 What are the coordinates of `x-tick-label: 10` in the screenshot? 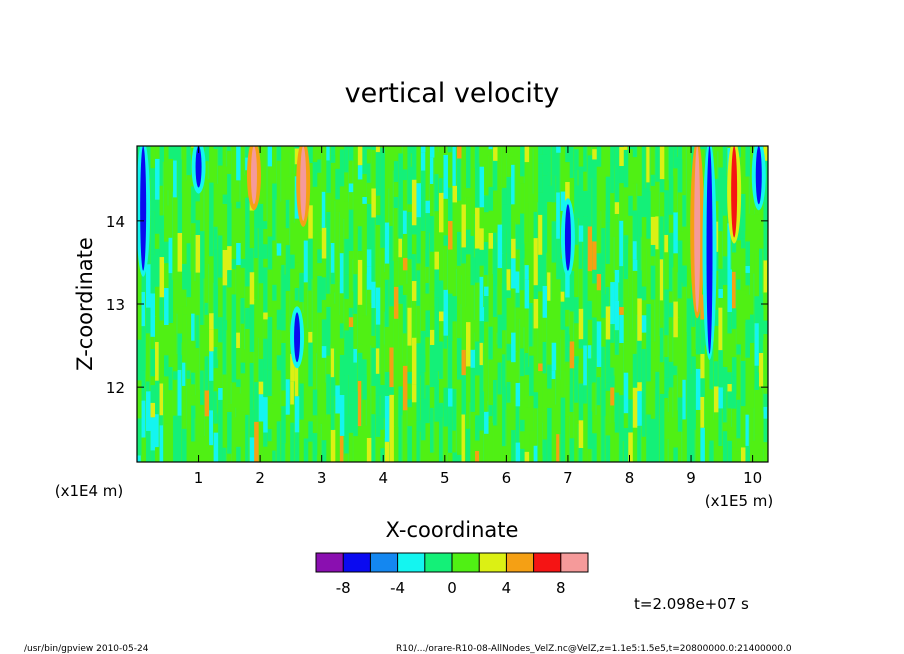 It's located at (752, 478).